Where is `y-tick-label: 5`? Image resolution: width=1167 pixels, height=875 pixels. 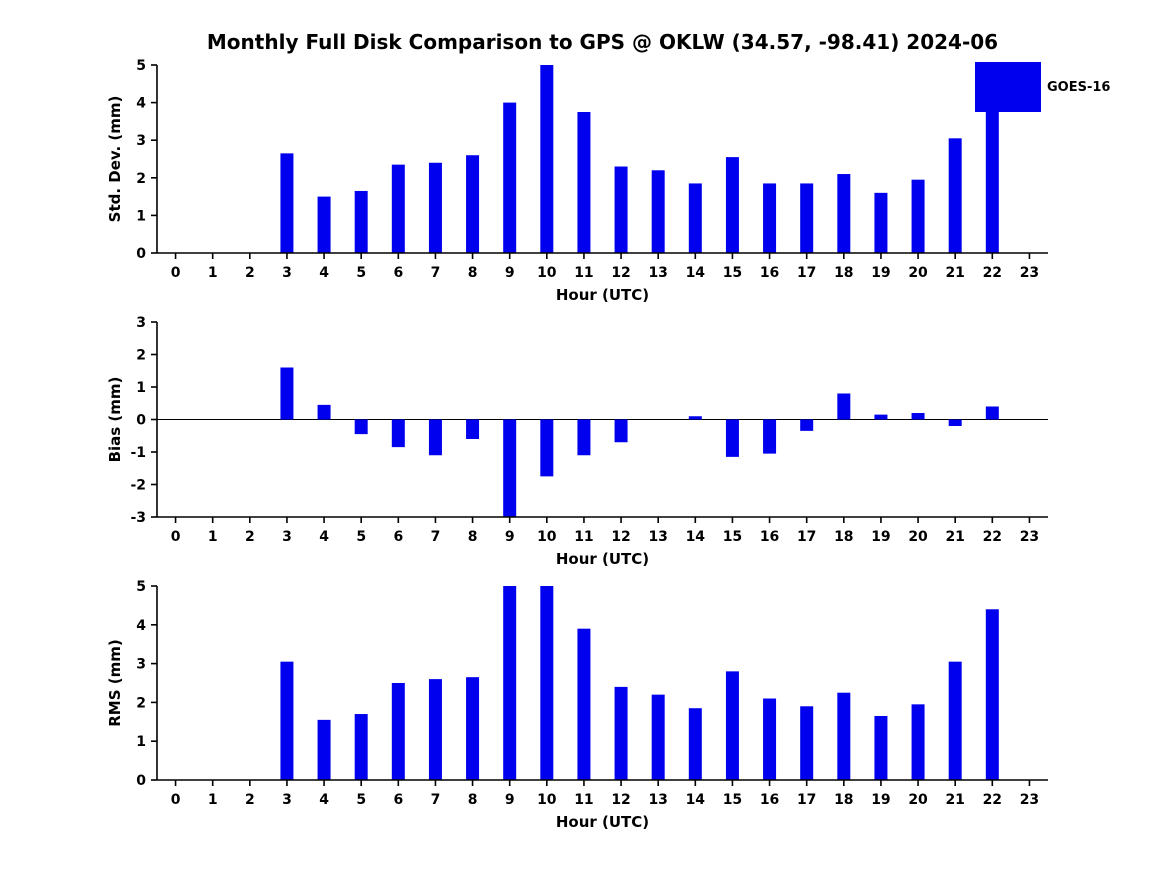 y-tick-label: 5 is located at coordinates (141, 66).